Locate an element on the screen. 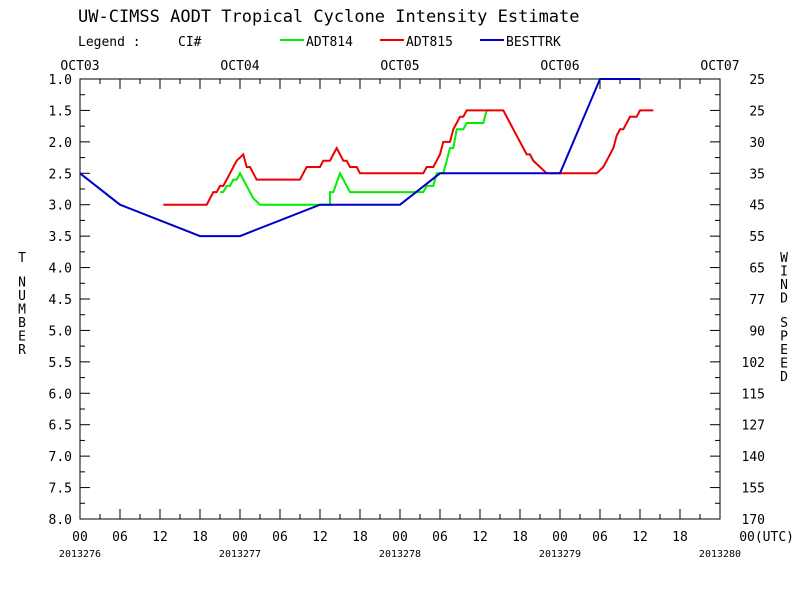  month-label: OCT05 is located at coordinates (399, 66).